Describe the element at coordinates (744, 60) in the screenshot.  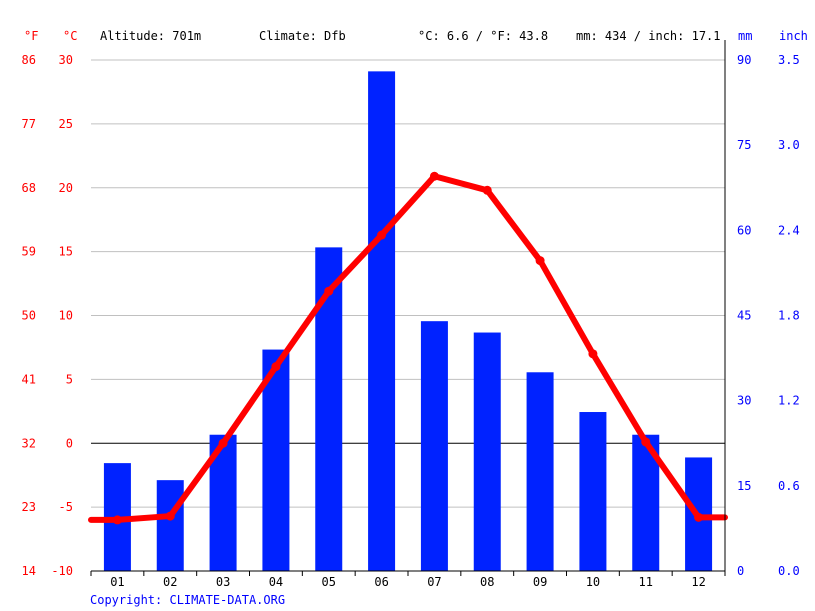
I see `tick-label-mm: 90` at that location.